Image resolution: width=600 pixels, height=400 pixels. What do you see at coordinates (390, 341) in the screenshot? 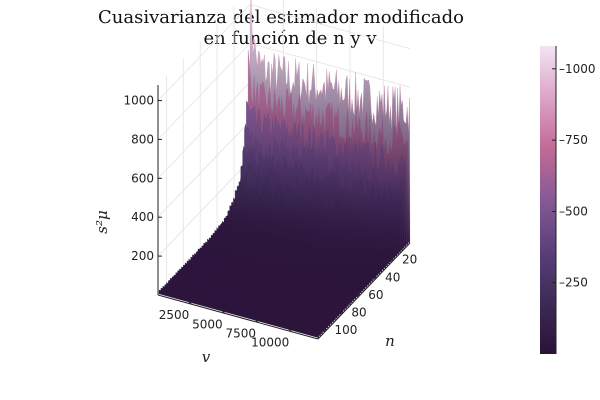
I see `y-axis-label: n` at bounding box center [390, 341].